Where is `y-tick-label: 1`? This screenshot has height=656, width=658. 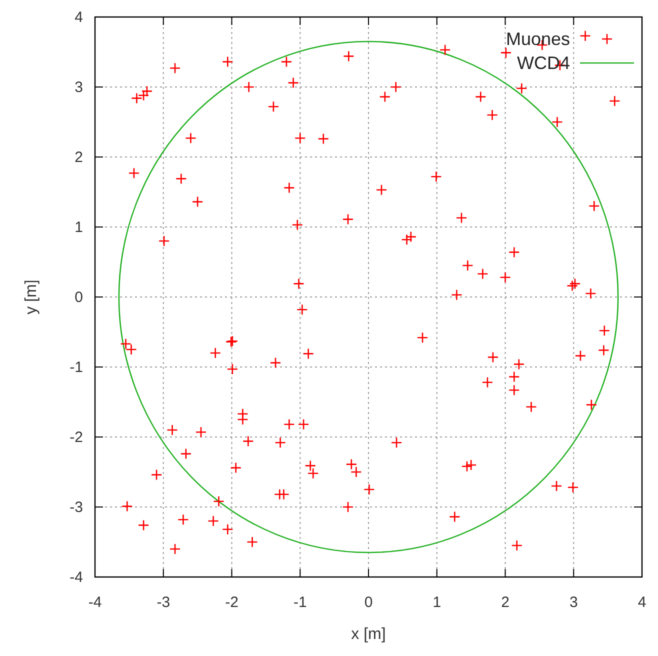
y-tick-label: 1 is located at coordinates (78, 227).